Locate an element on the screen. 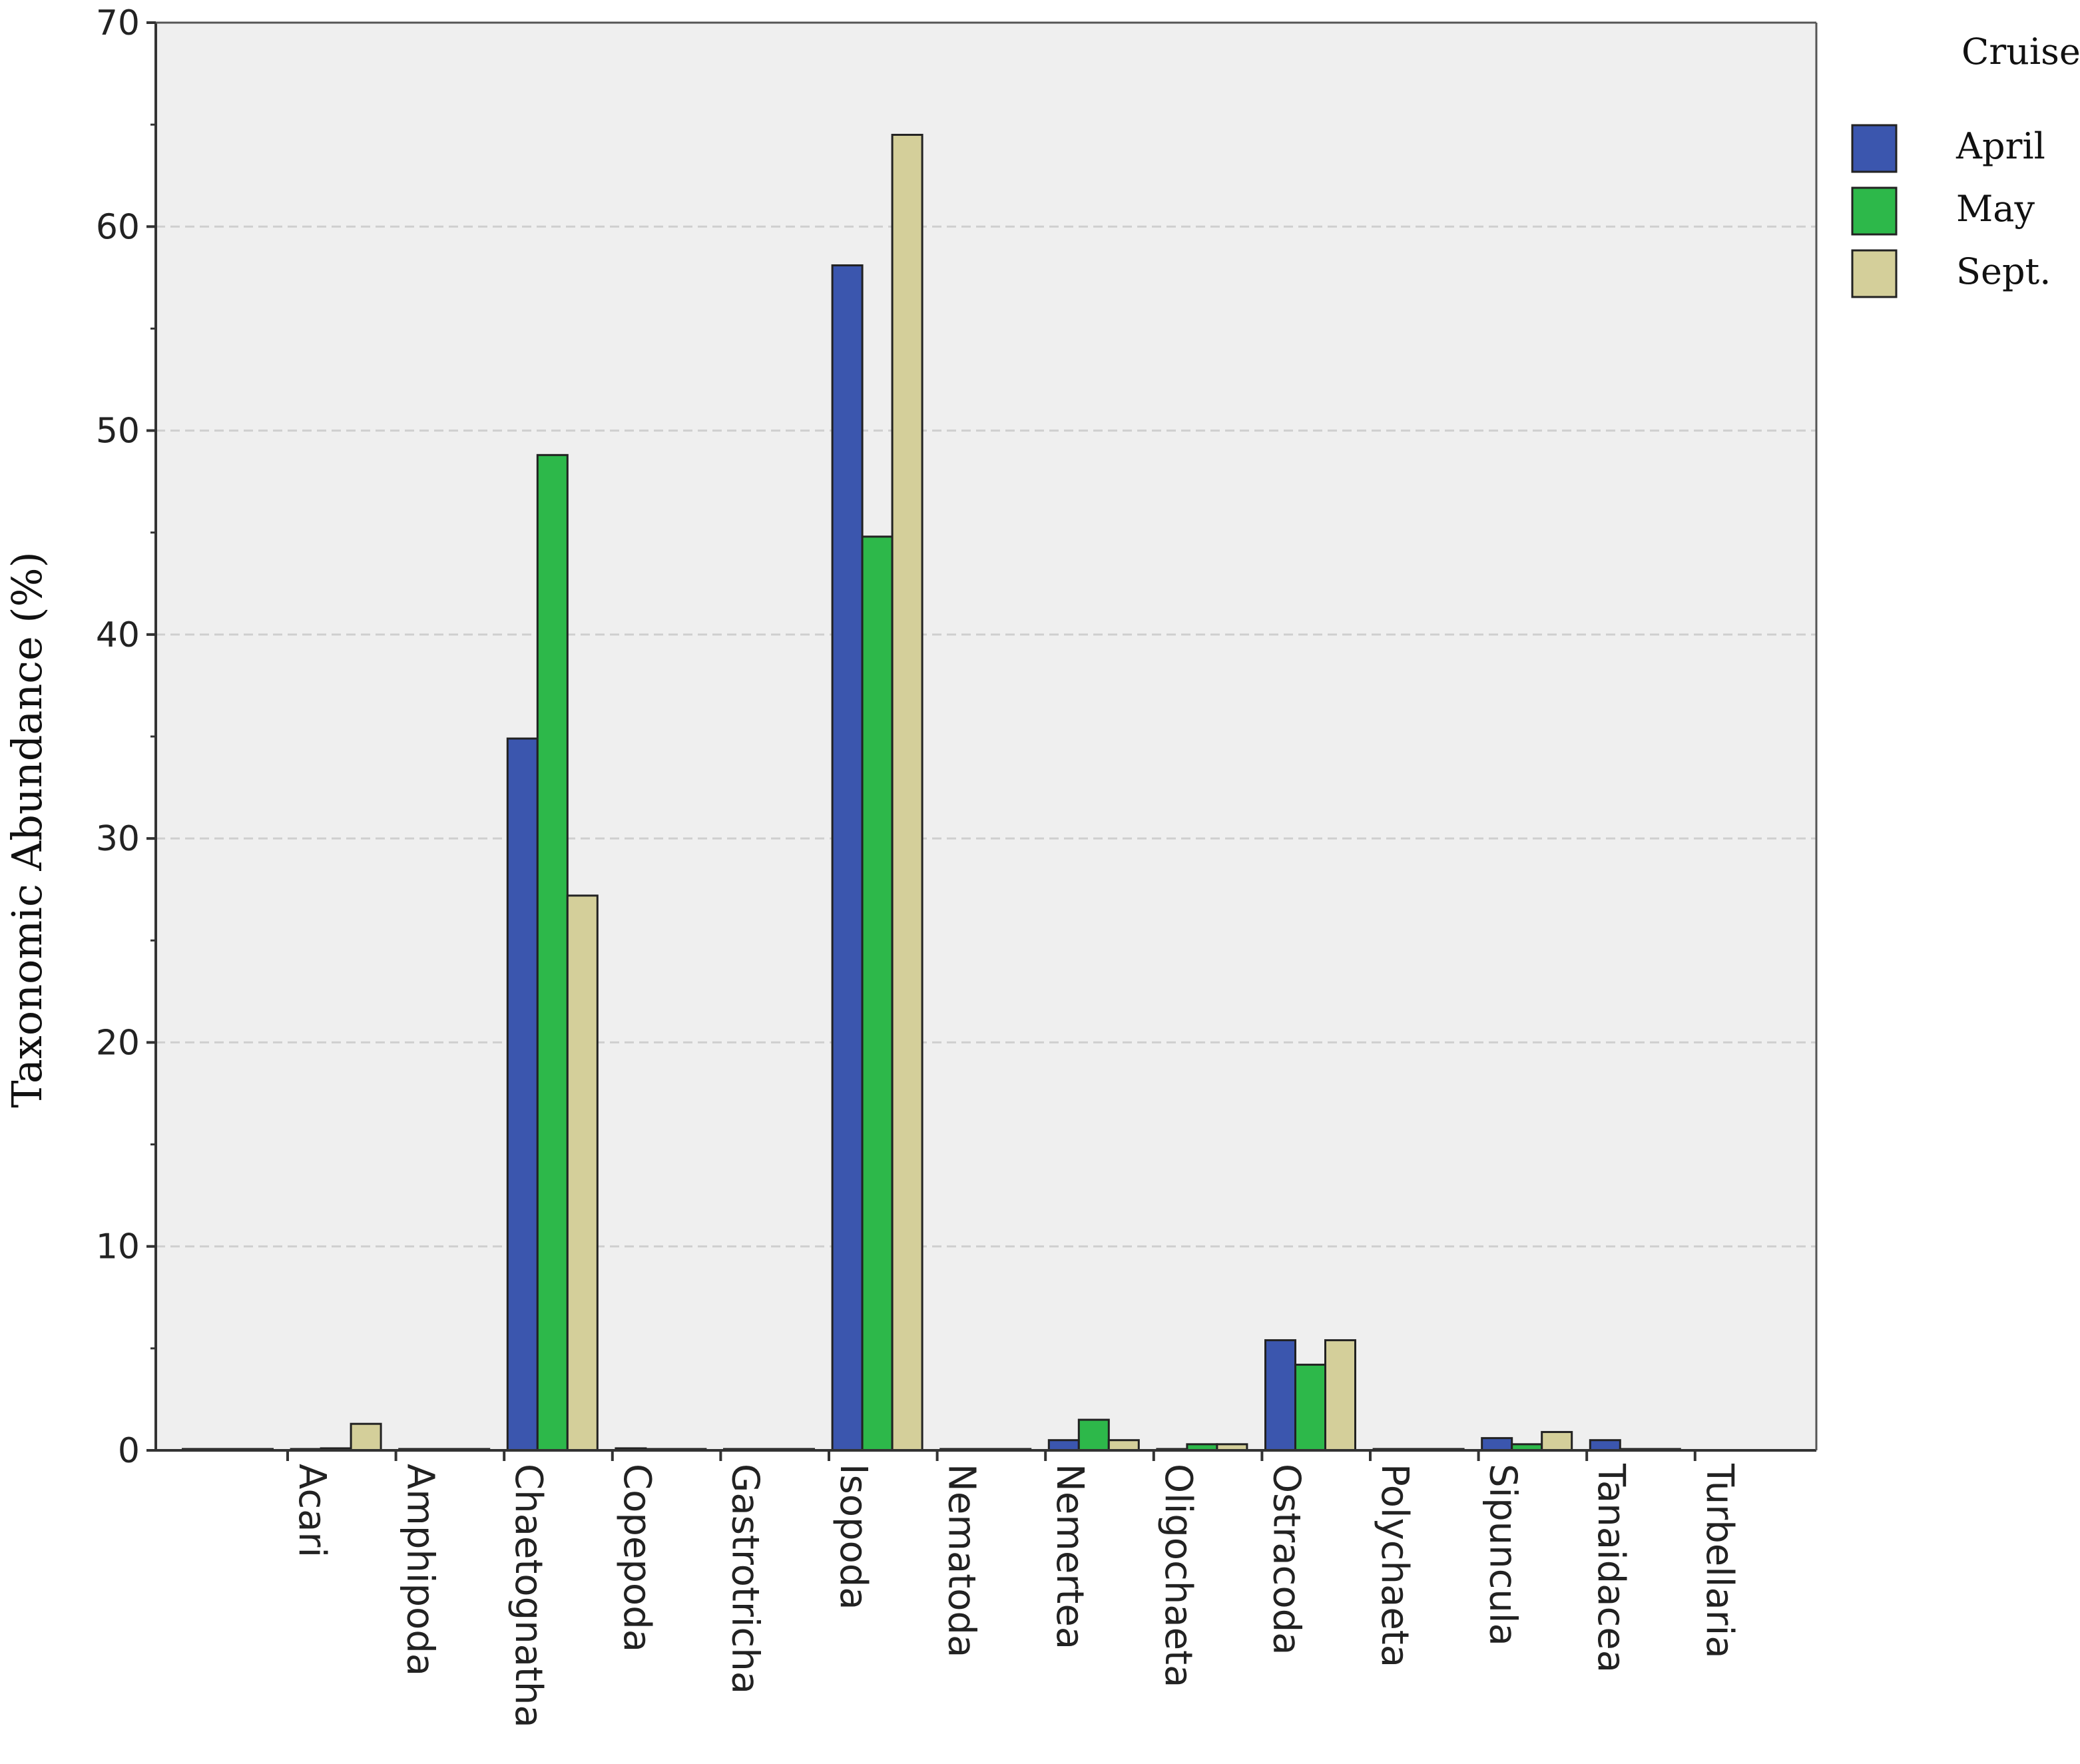 The width and height of the screenshot is (2080, 1764). bar-amphipoda-sept is located at coordinates (366, 1437).